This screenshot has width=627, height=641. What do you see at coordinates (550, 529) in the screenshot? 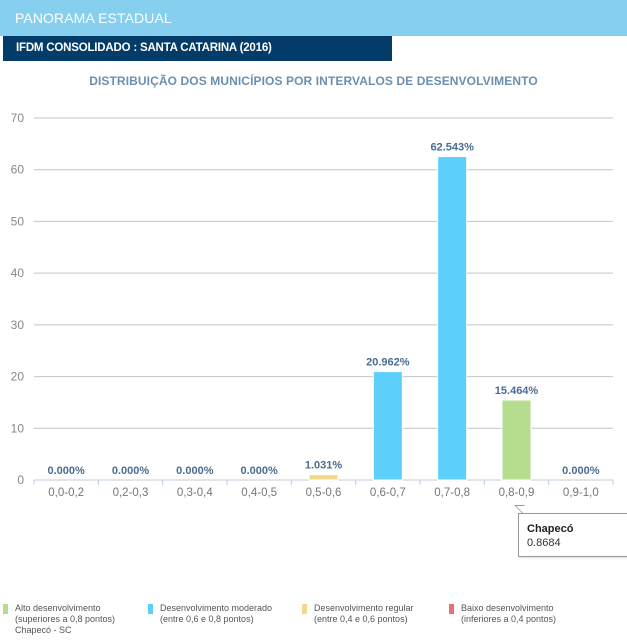
I see `tooltip-name: Chapecó` at bounding box center [550, 529].